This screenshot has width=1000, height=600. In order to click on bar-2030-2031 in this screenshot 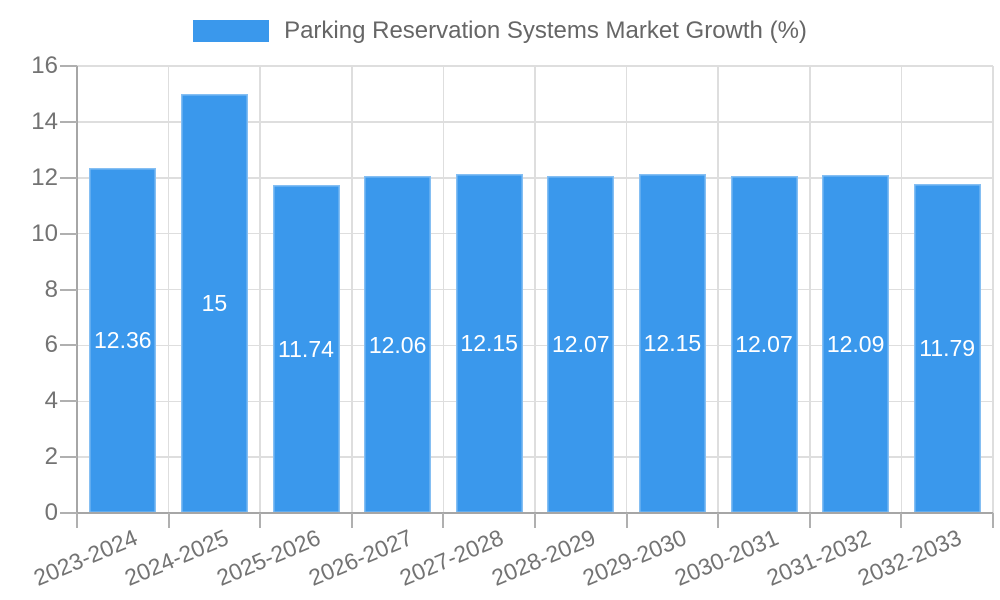, I will do `click(764, 344)`.